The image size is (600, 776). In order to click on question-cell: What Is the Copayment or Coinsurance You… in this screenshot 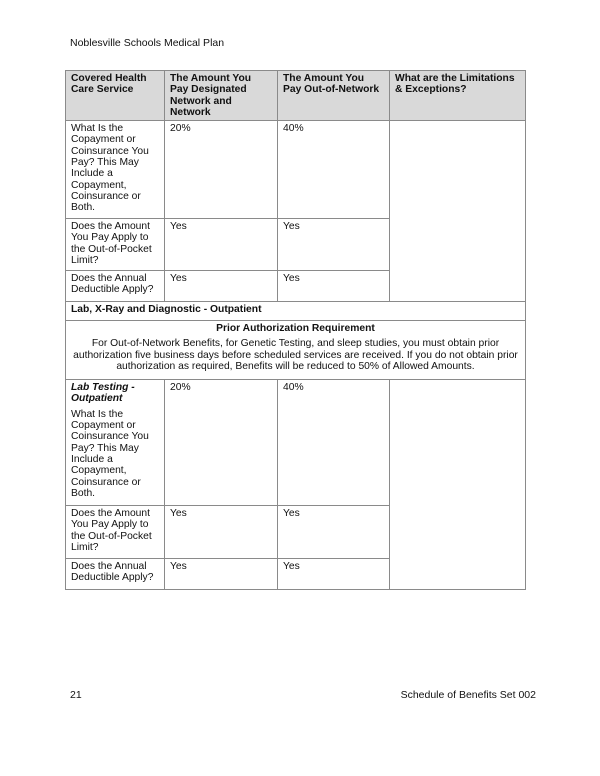, I will do `click(115, 170)`.